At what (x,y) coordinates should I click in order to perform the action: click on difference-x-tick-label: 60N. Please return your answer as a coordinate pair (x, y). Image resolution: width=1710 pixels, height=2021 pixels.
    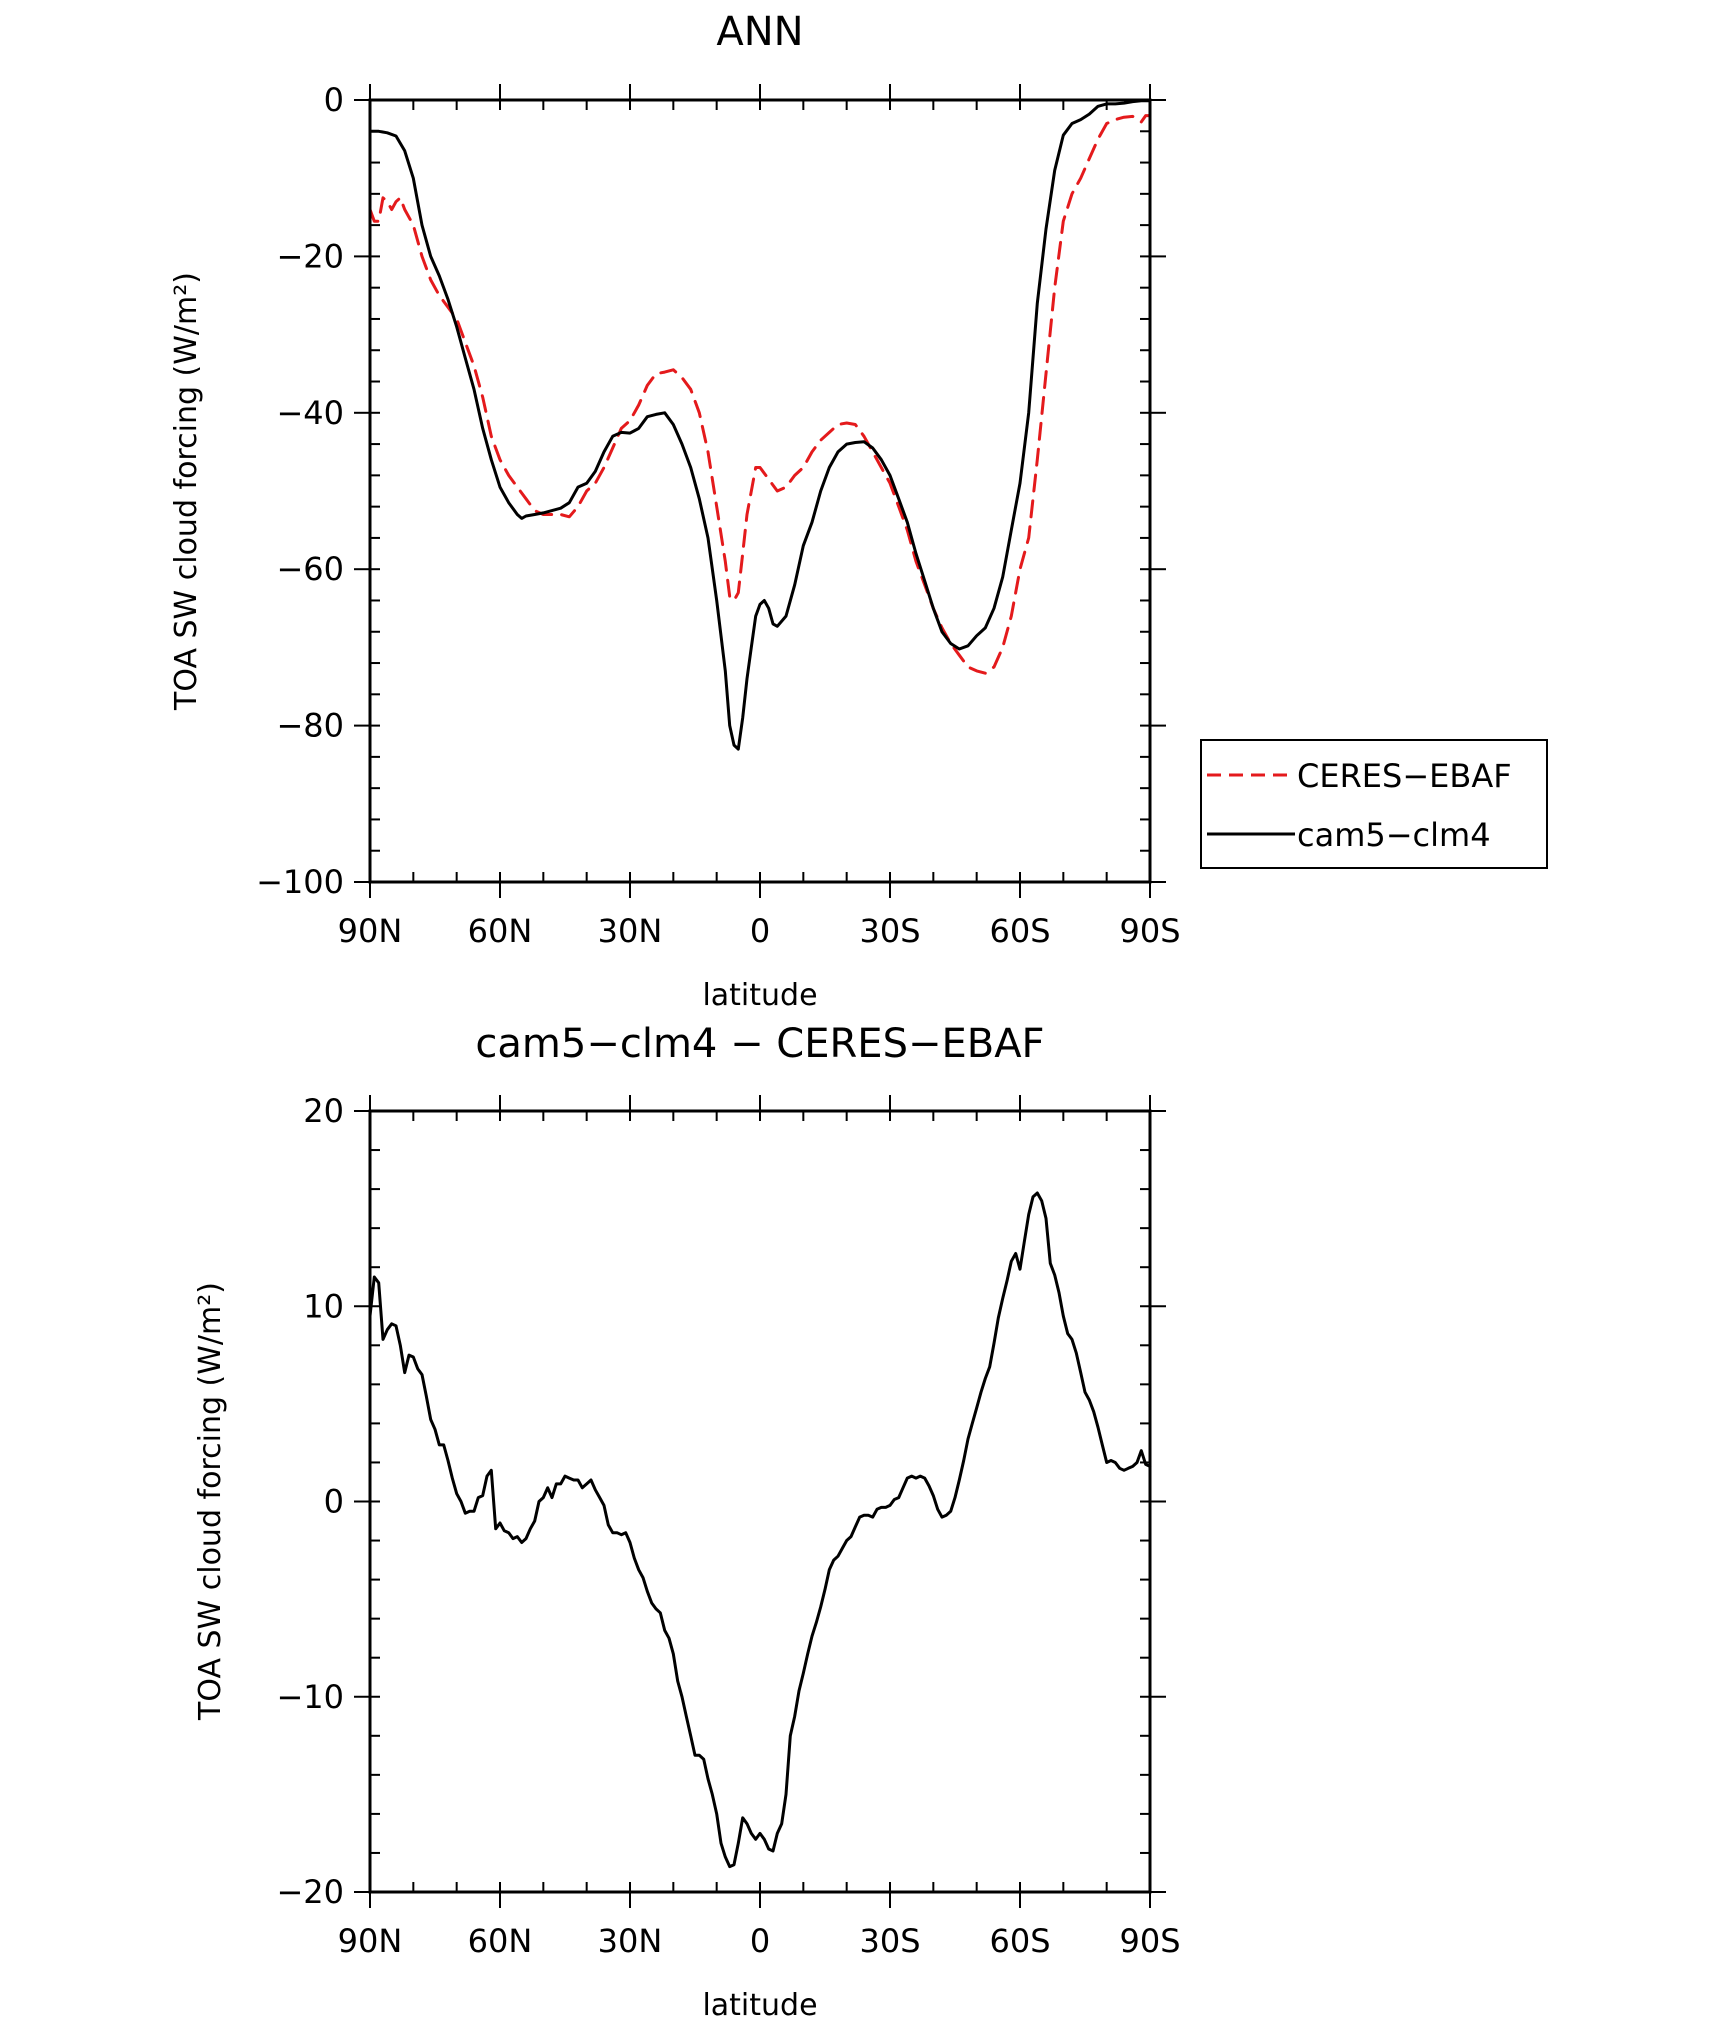
    Looking at the image, I should click on (500, 1941).